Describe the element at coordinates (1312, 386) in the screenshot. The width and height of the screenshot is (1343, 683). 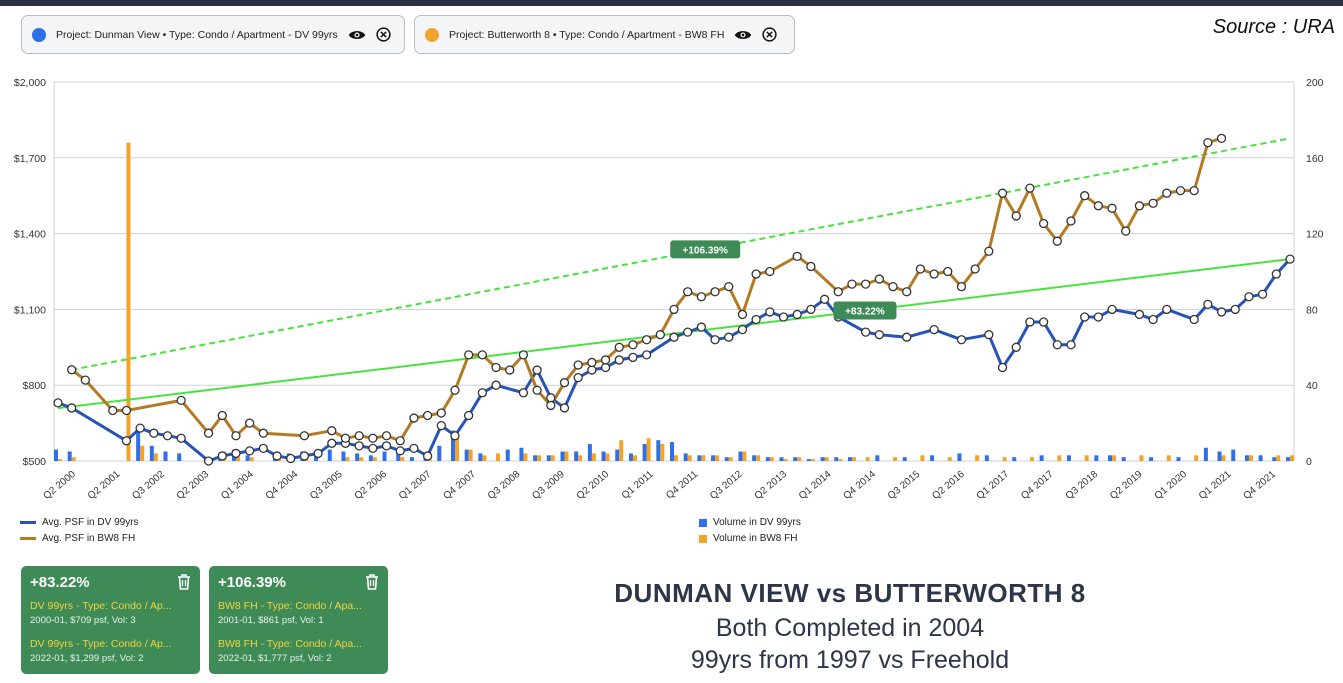
I see `y2-tick-label: 40` at that location.